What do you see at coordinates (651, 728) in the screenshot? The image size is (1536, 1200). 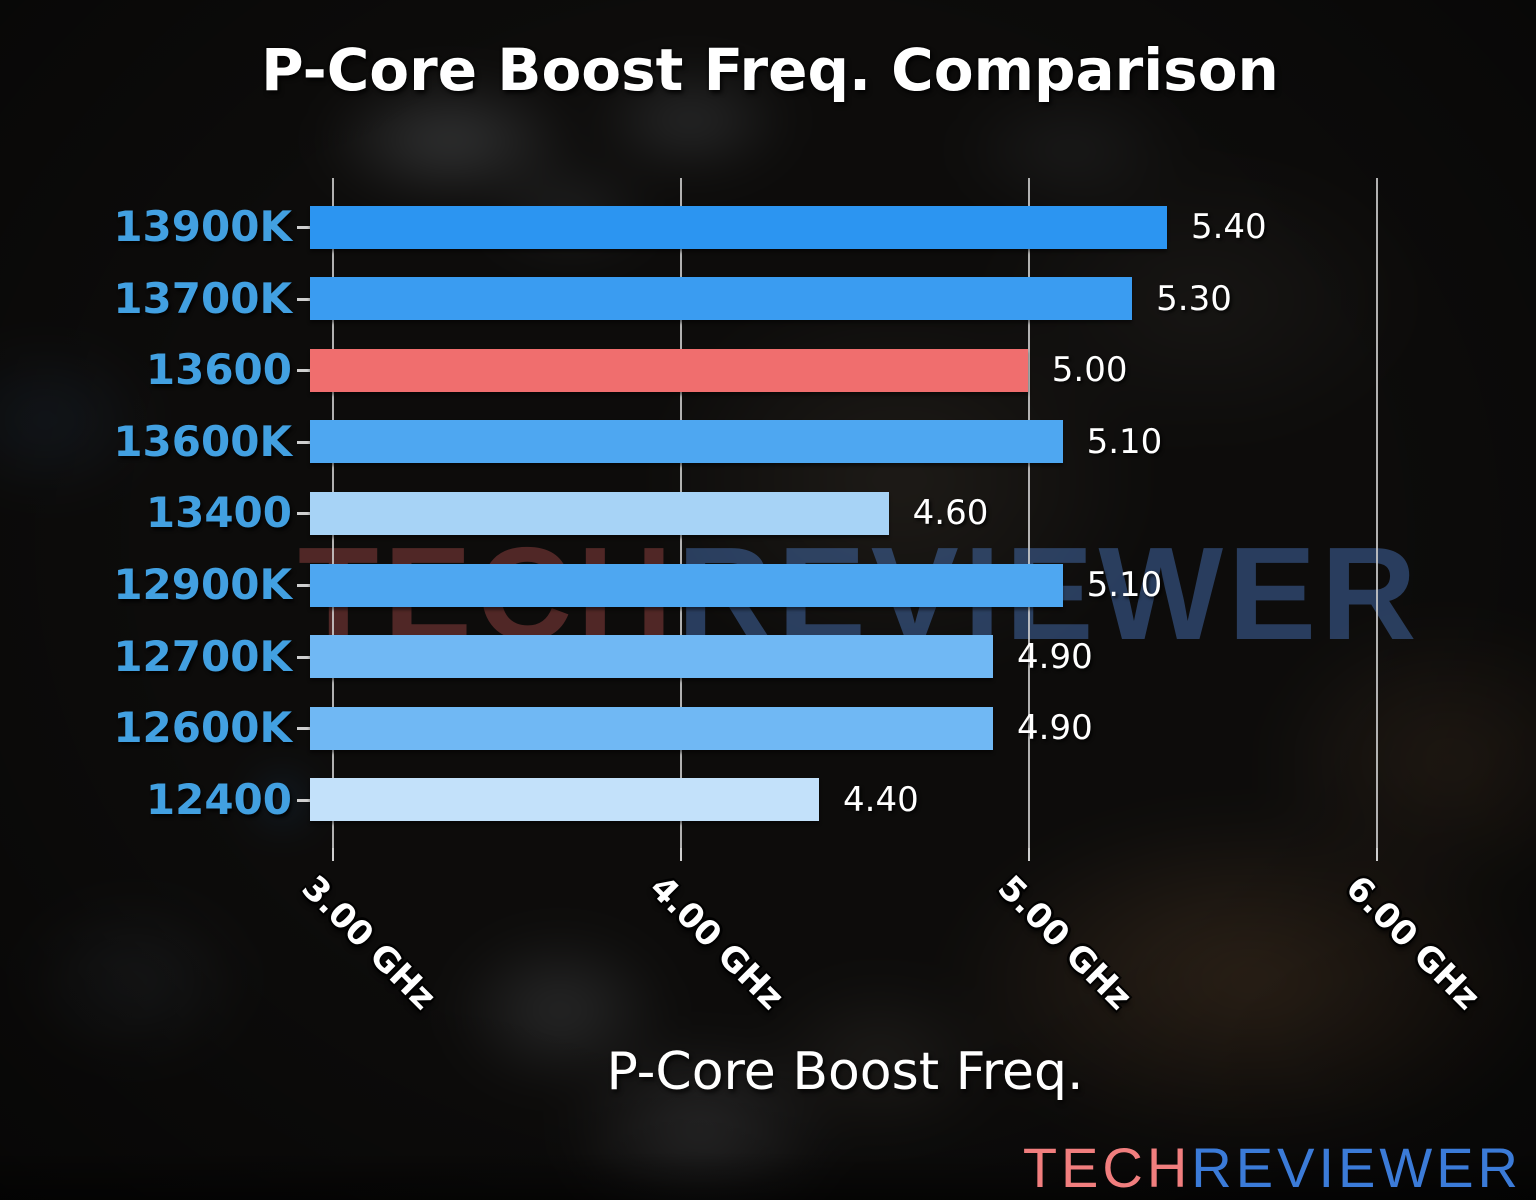 I see `bar-12600k` at bounding box center [651, 728].